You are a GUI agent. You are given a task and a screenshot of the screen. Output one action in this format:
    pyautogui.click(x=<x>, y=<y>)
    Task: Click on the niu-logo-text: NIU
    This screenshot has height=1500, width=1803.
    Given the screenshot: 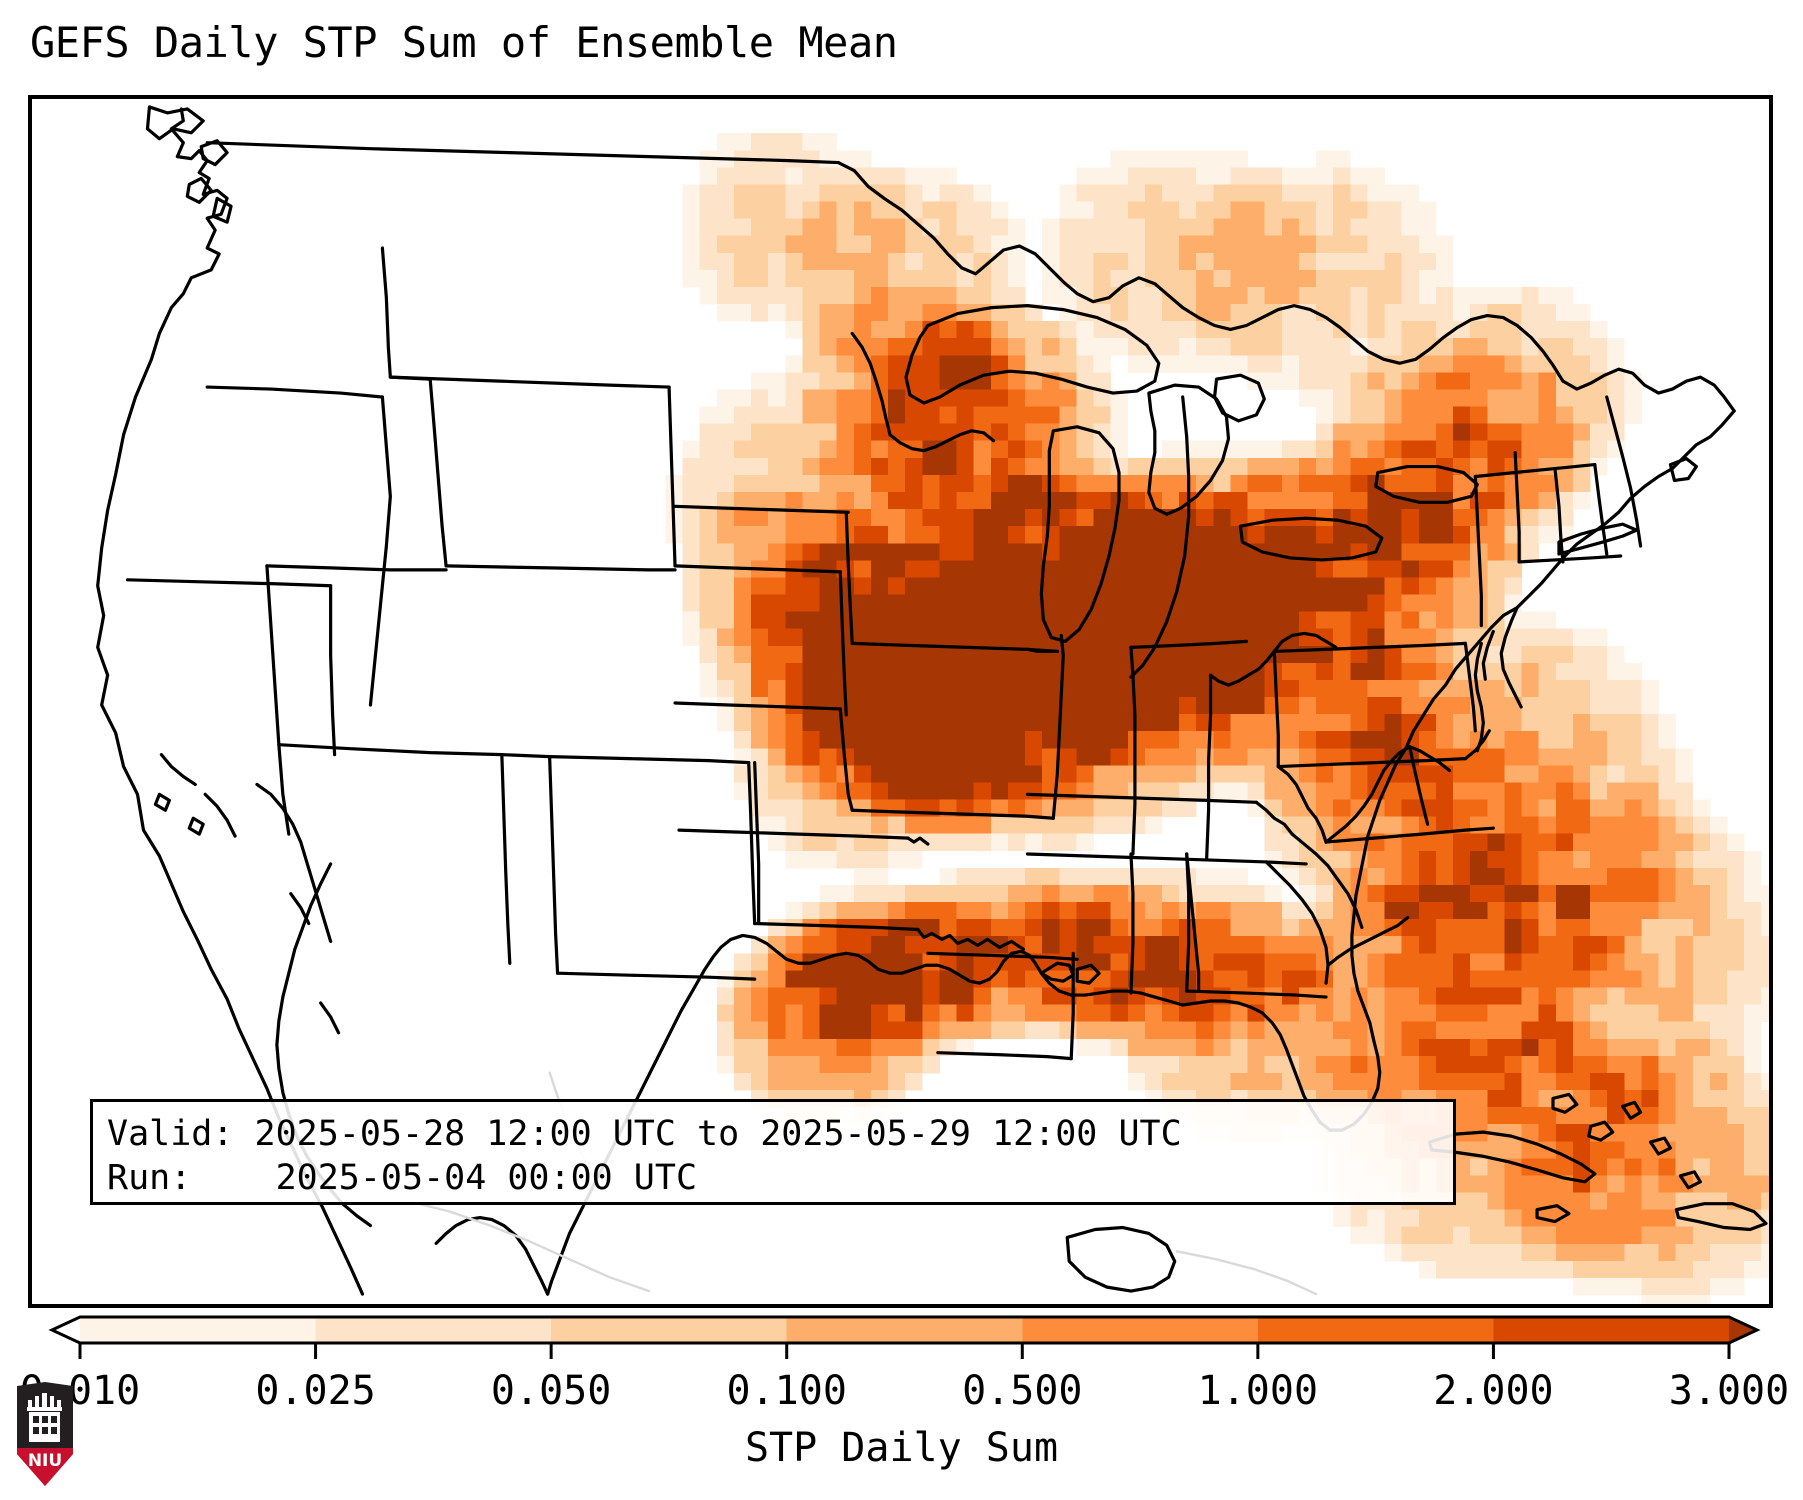 What is the action you would take?
    pyautogui.click(x=45, y=1461)
    